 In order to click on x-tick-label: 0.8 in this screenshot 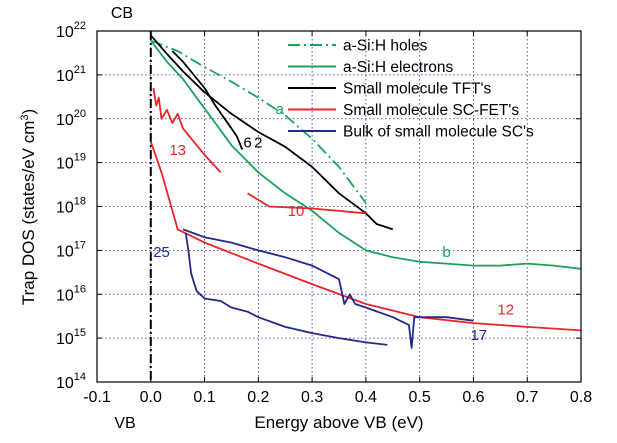, I will do `click(581, 397)`.